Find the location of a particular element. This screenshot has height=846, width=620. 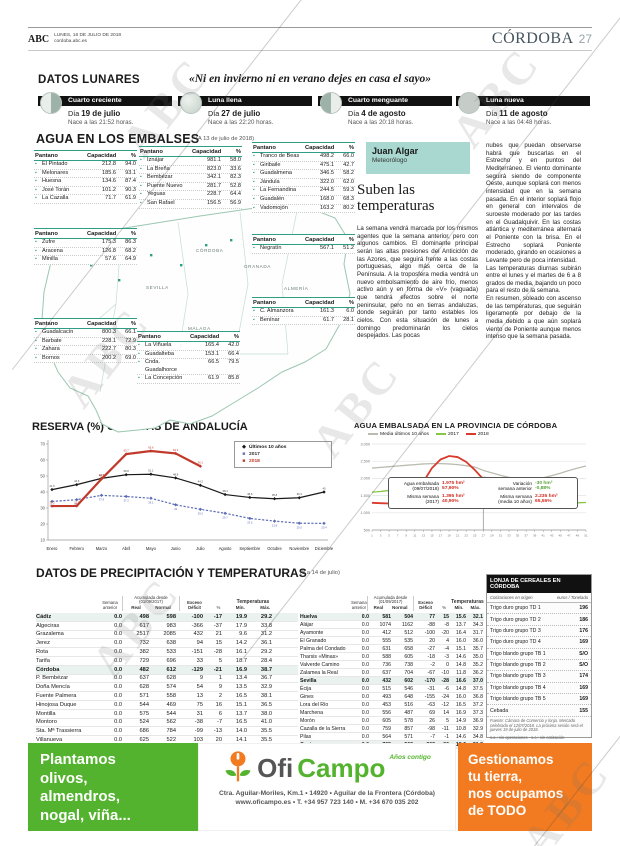

reservoir-capacity: 281.7 is located at coordinates (214, 185).